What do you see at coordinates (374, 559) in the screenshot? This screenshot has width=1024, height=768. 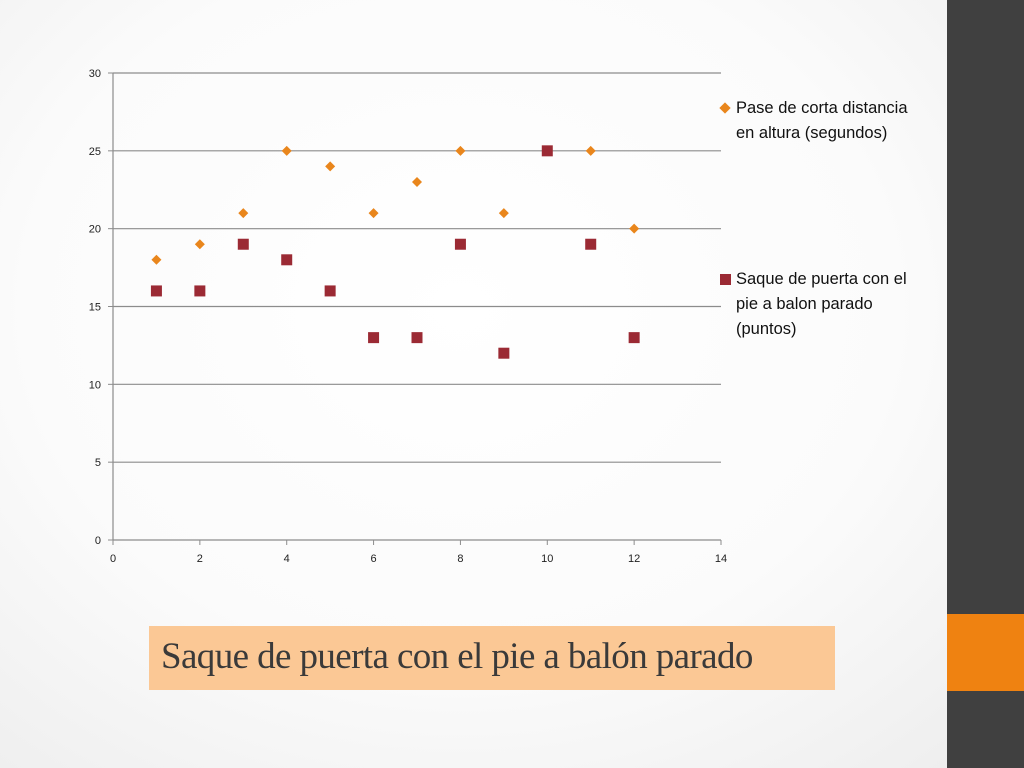 I see `x-tick-label: 6` at bounding box center [374, 559].